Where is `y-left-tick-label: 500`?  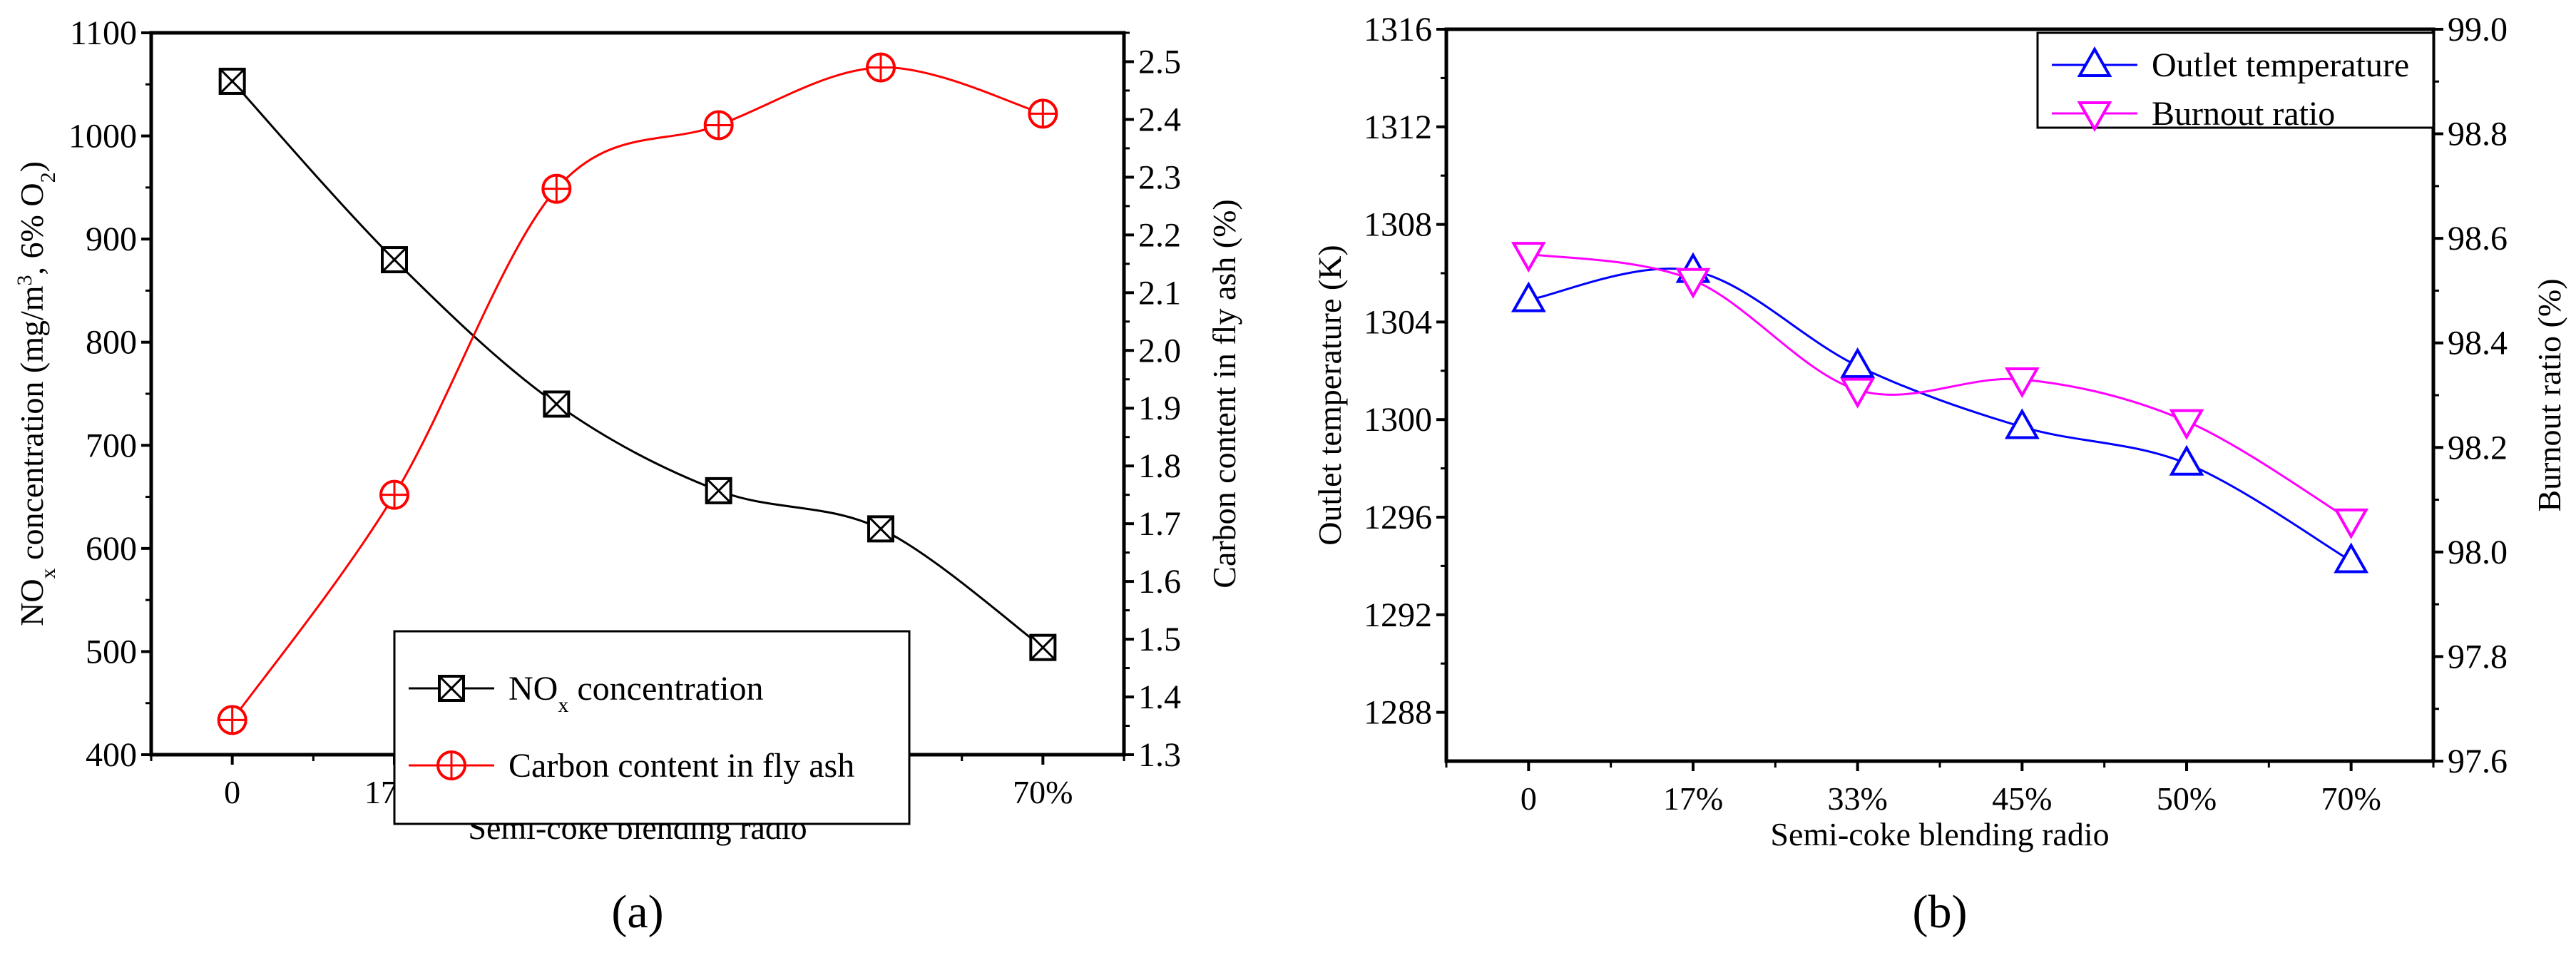 y-left-tick-label: 500 is located at coordinates (111, 652).